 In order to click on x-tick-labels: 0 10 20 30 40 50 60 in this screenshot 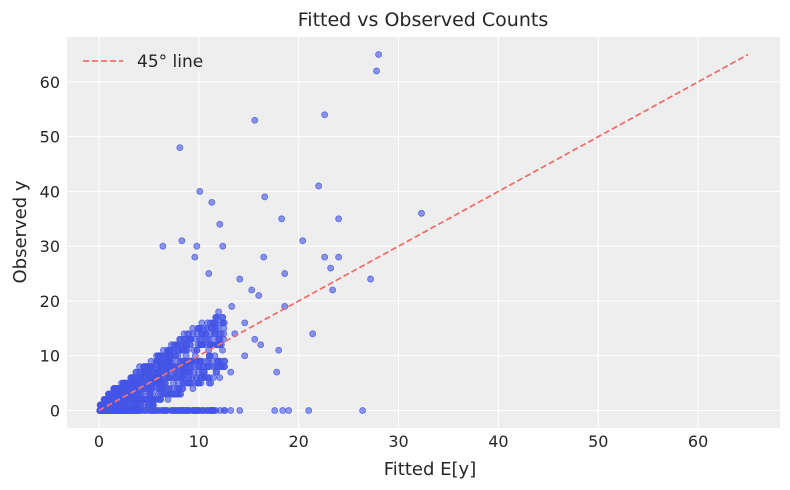, I will do `click(401, 441)`.